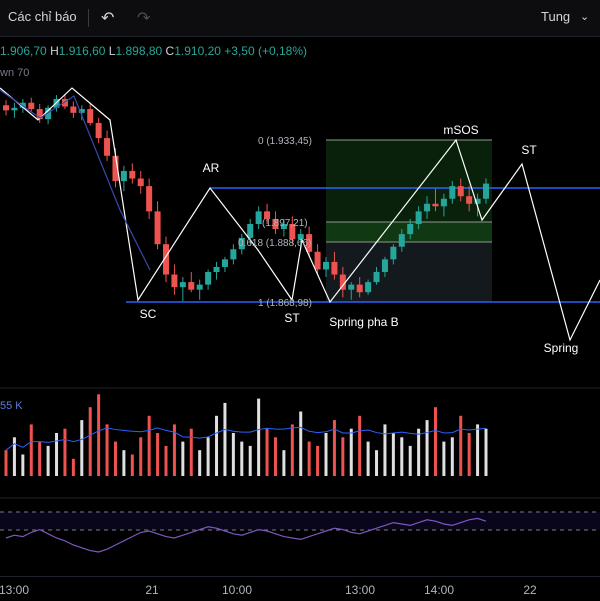  What do you see at coordinates (15, 73) in the screenshot?
I see `indicator-label: wn 70` at bounding box center [15, 73].